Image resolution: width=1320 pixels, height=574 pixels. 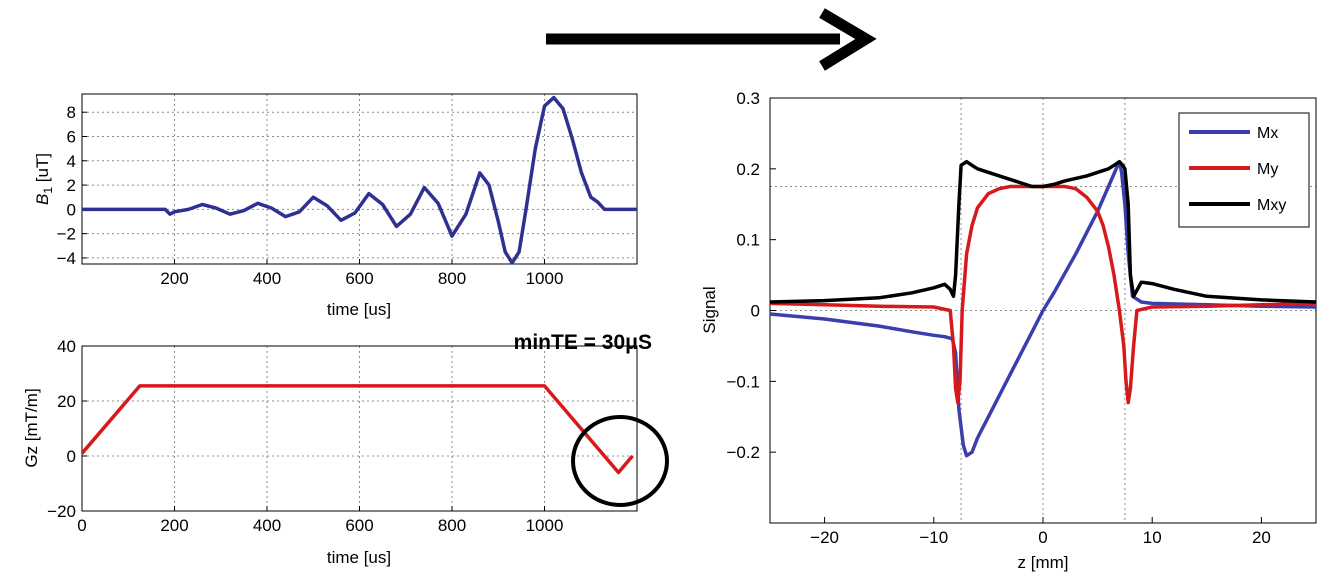 What do you see at coordinates (452, 525) in the screenshot?
I see `gz-x-tick-label: 800` at bounding box center [452, 525].